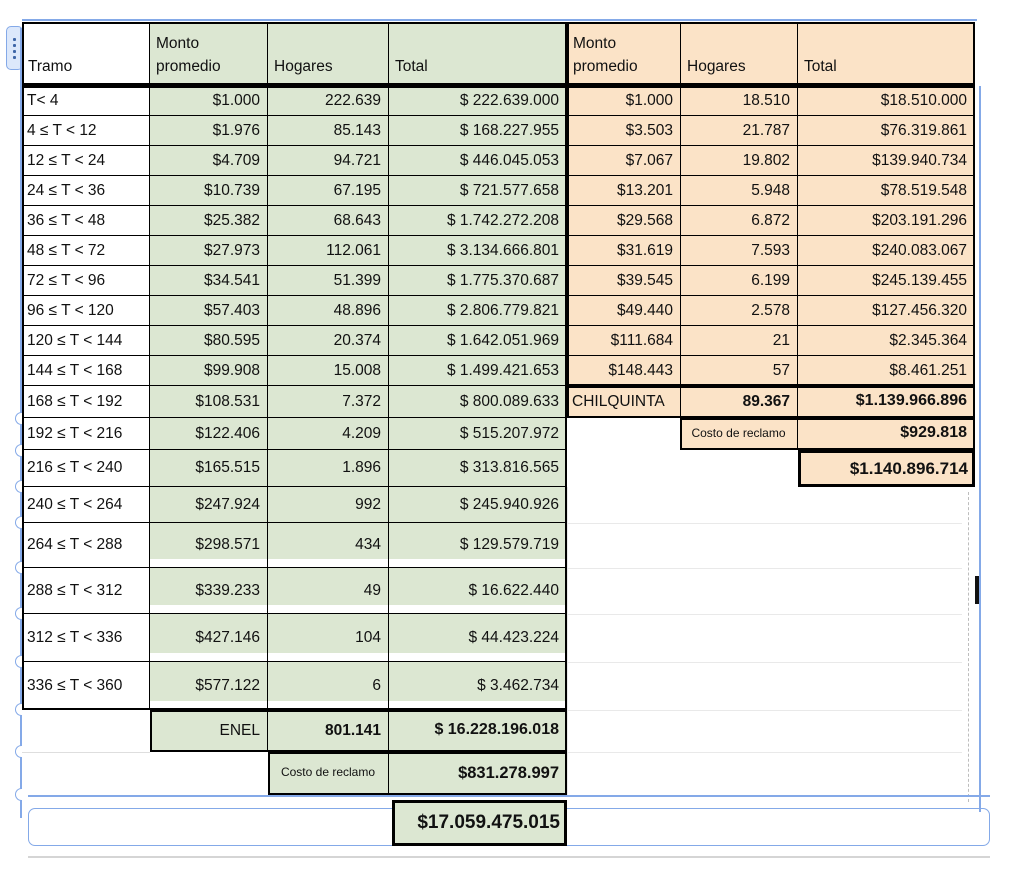 The width and height of the screenshot is (1024, 869). Describe the element at coordinates (478, 191) in the screenshot. I see `cell-total-left-row4: $ 721.577.658` at that location.